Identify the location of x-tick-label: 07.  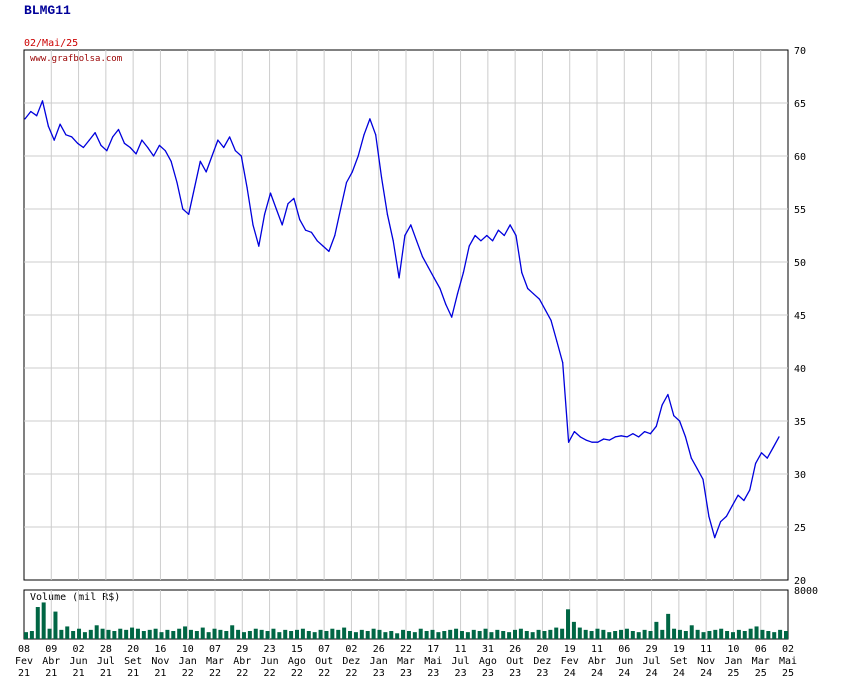
(324, 649).